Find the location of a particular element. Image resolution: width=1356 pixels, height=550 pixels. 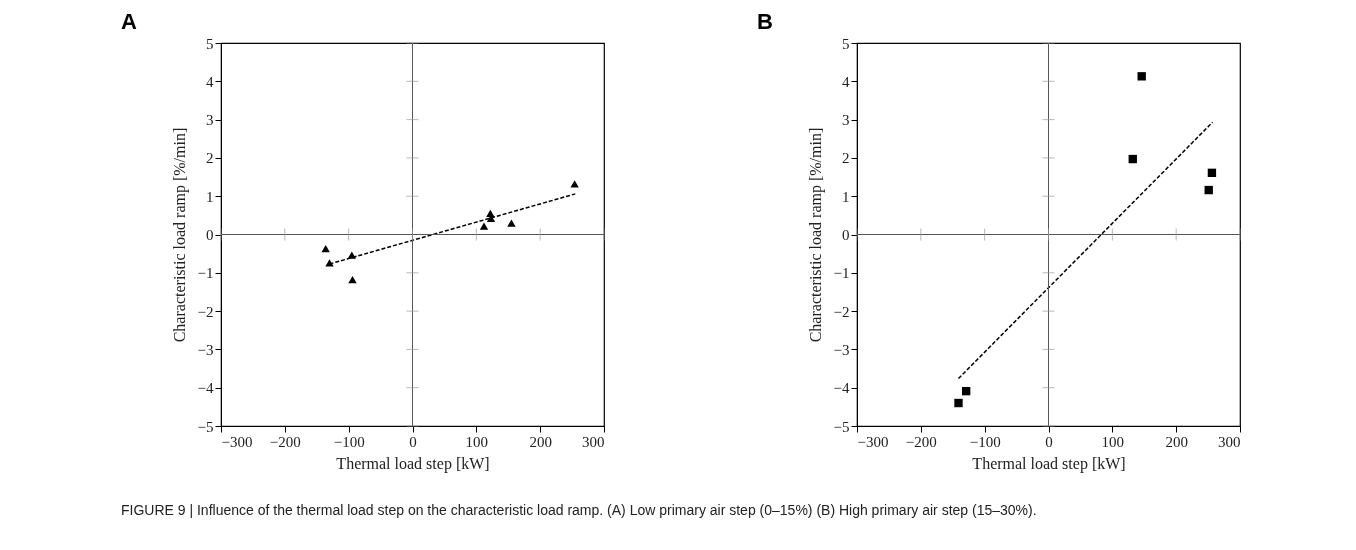

chart-title: B is located at coordinates (765, 21).